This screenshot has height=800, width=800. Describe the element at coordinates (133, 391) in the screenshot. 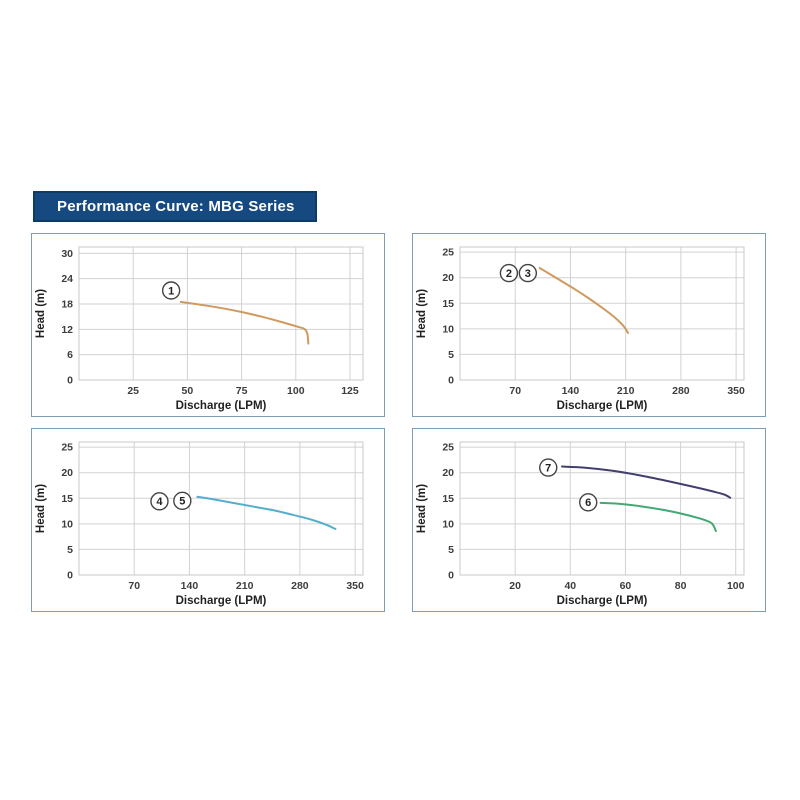

I see `x-tick-label: 25` at that location.